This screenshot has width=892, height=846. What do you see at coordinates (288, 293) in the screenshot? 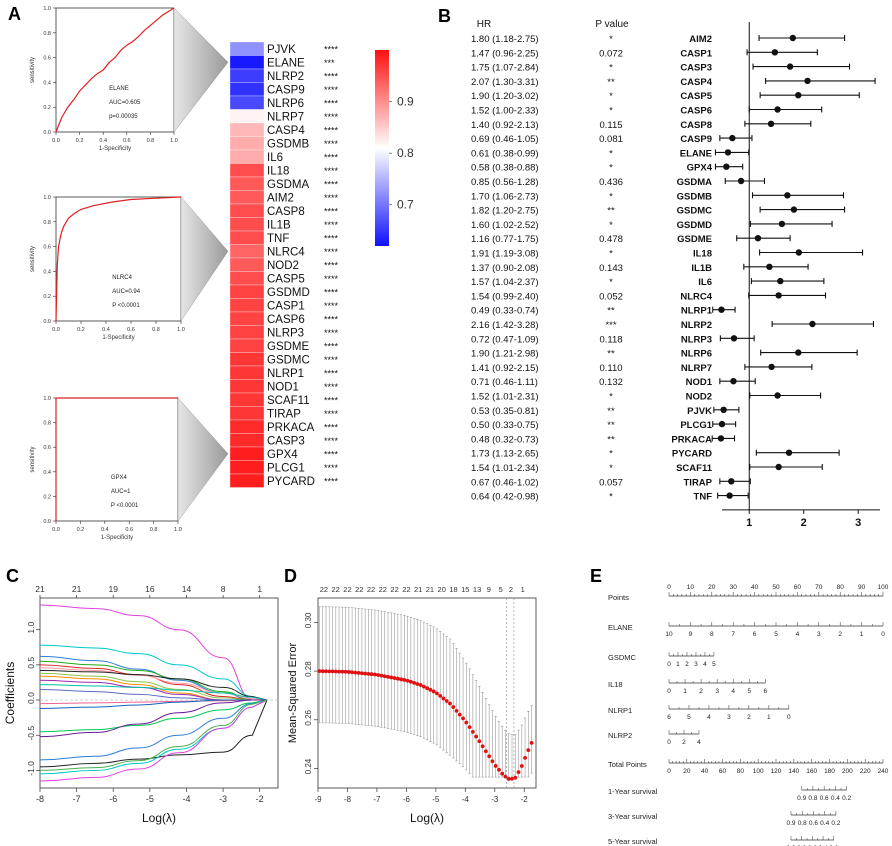
I see `heatmap-gene-label: GSDMD` at bounding box center [288, 293].